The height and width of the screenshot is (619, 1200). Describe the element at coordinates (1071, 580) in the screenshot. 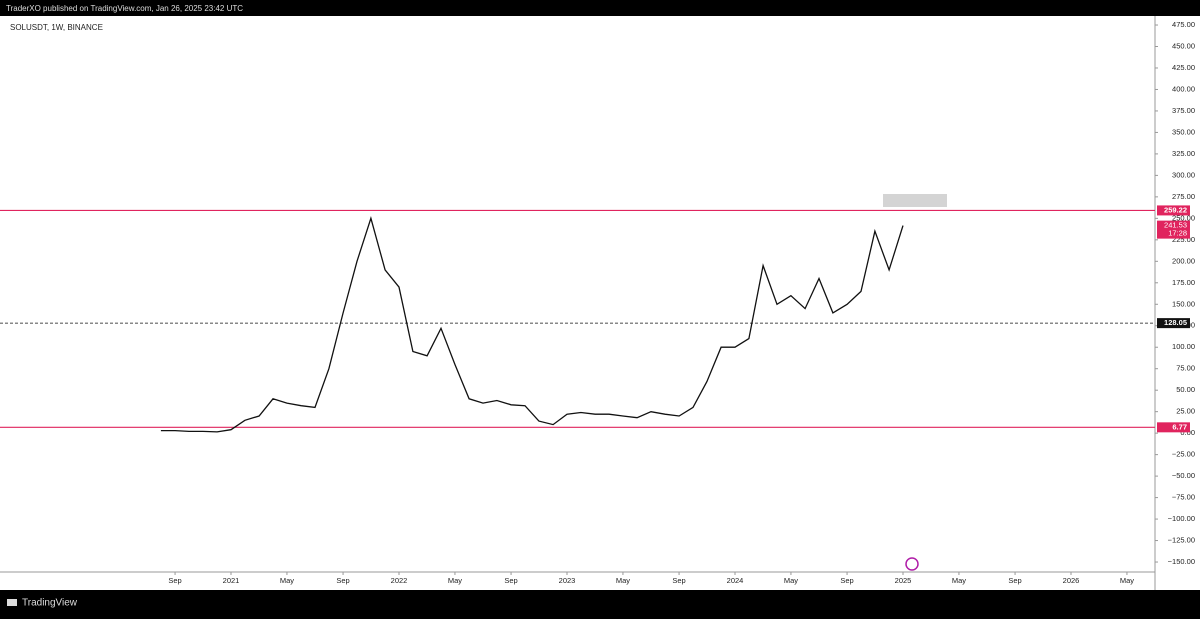

I see `x-tick-label: 2026` at that location.